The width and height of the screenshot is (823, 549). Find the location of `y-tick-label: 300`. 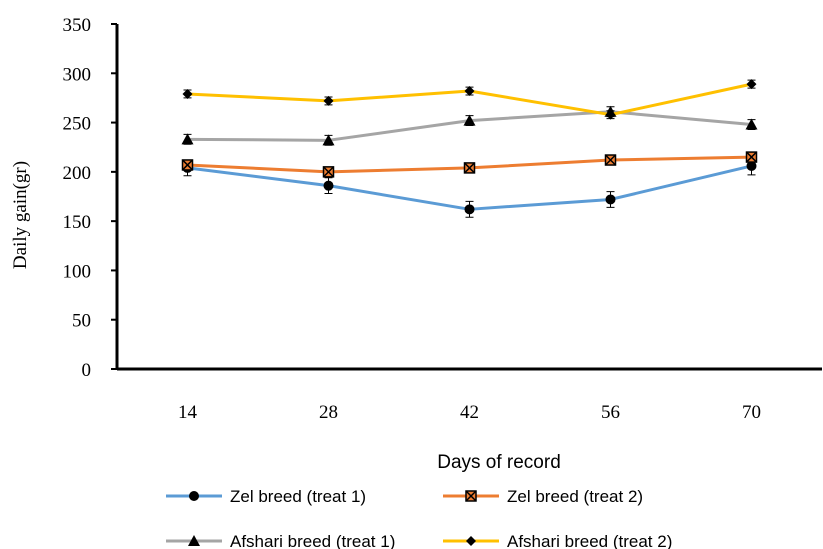

y-tick-label: 300 is located at coordinates (77, 74).